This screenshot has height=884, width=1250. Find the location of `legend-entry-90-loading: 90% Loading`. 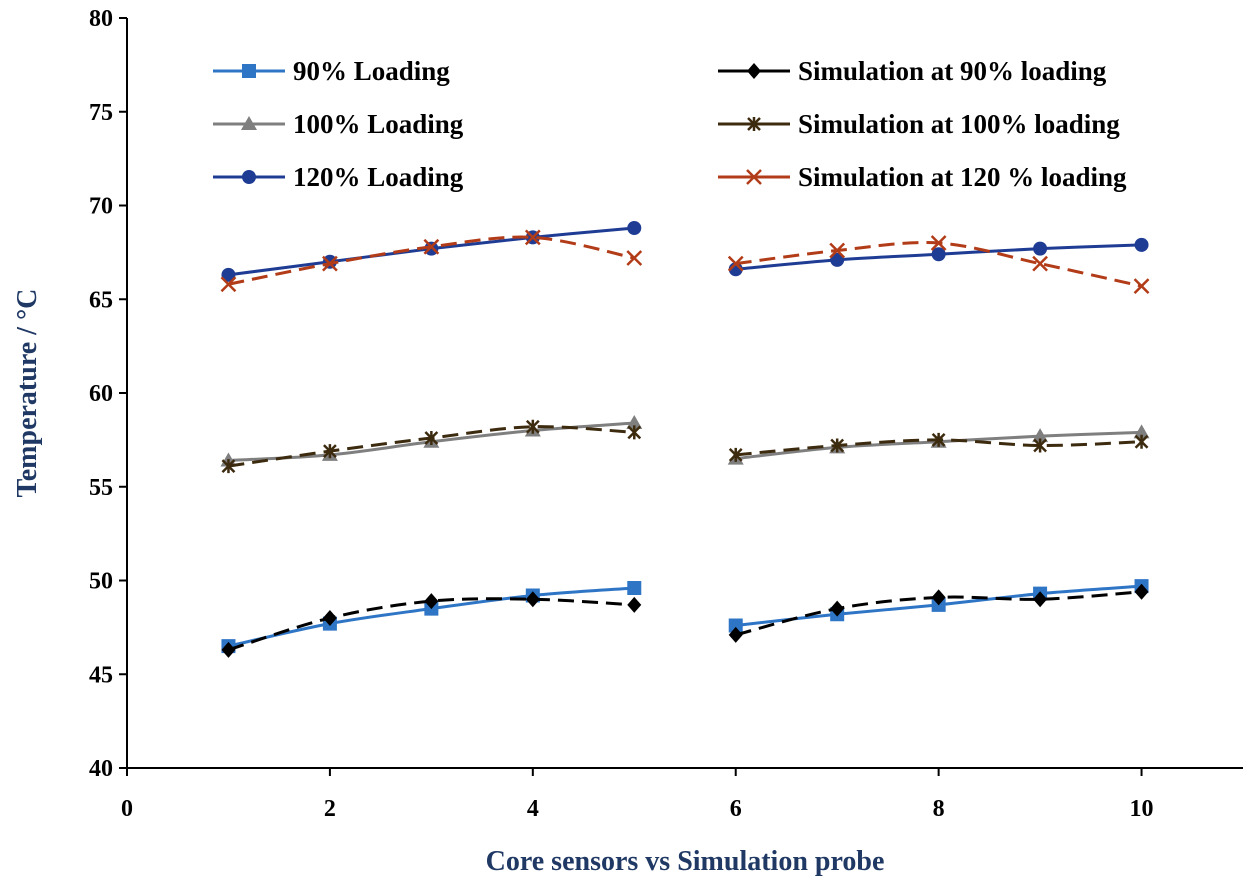

legend-entry-90-loading: 90% Loading is located at coordinates (331, 71).